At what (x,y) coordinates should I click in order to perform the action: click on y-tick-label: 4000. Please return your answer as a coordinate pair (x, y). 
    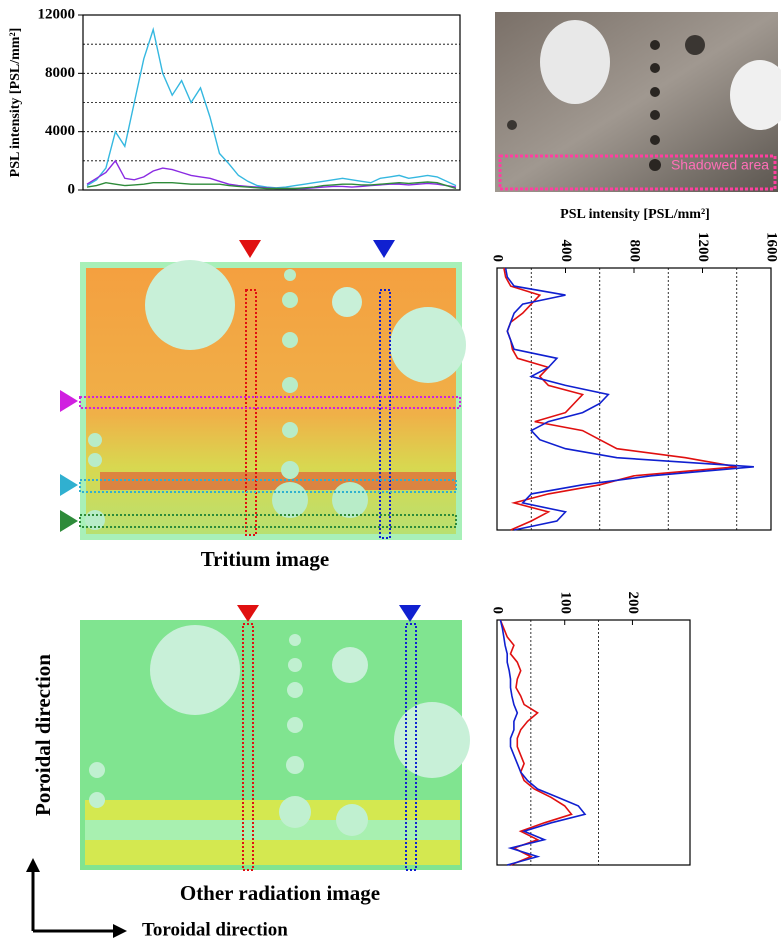
    Looking at the image, I should click on (60, 131).